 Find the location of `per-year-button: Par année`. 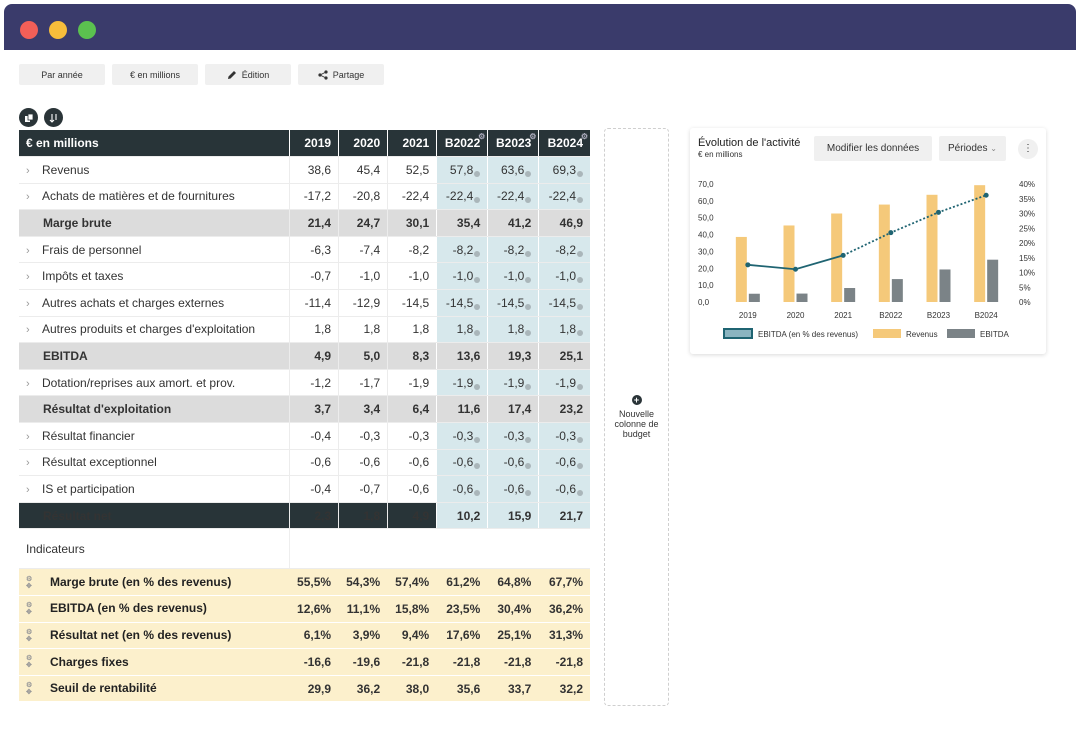

per-year-button: Par année is located at coordinates (62, 74).